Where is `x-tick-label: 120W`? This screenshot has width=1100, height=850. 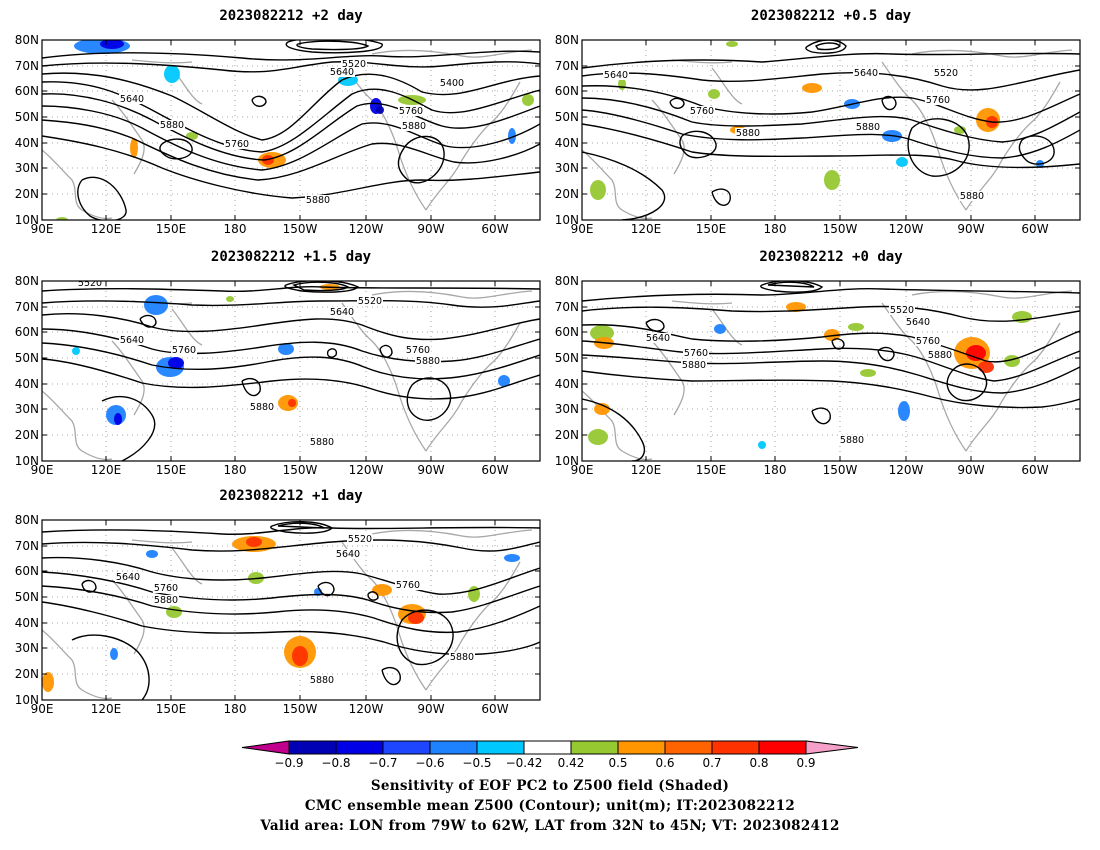
x-tick-label: 120W is located at coordinates (366, 470).